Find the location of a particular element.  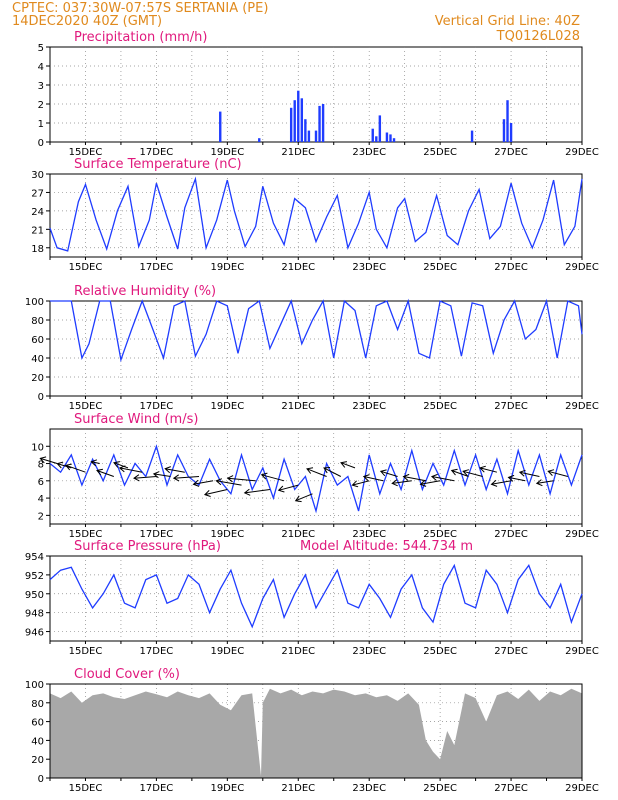

y-tick-label: 60 is located at coordinates (37, 340).